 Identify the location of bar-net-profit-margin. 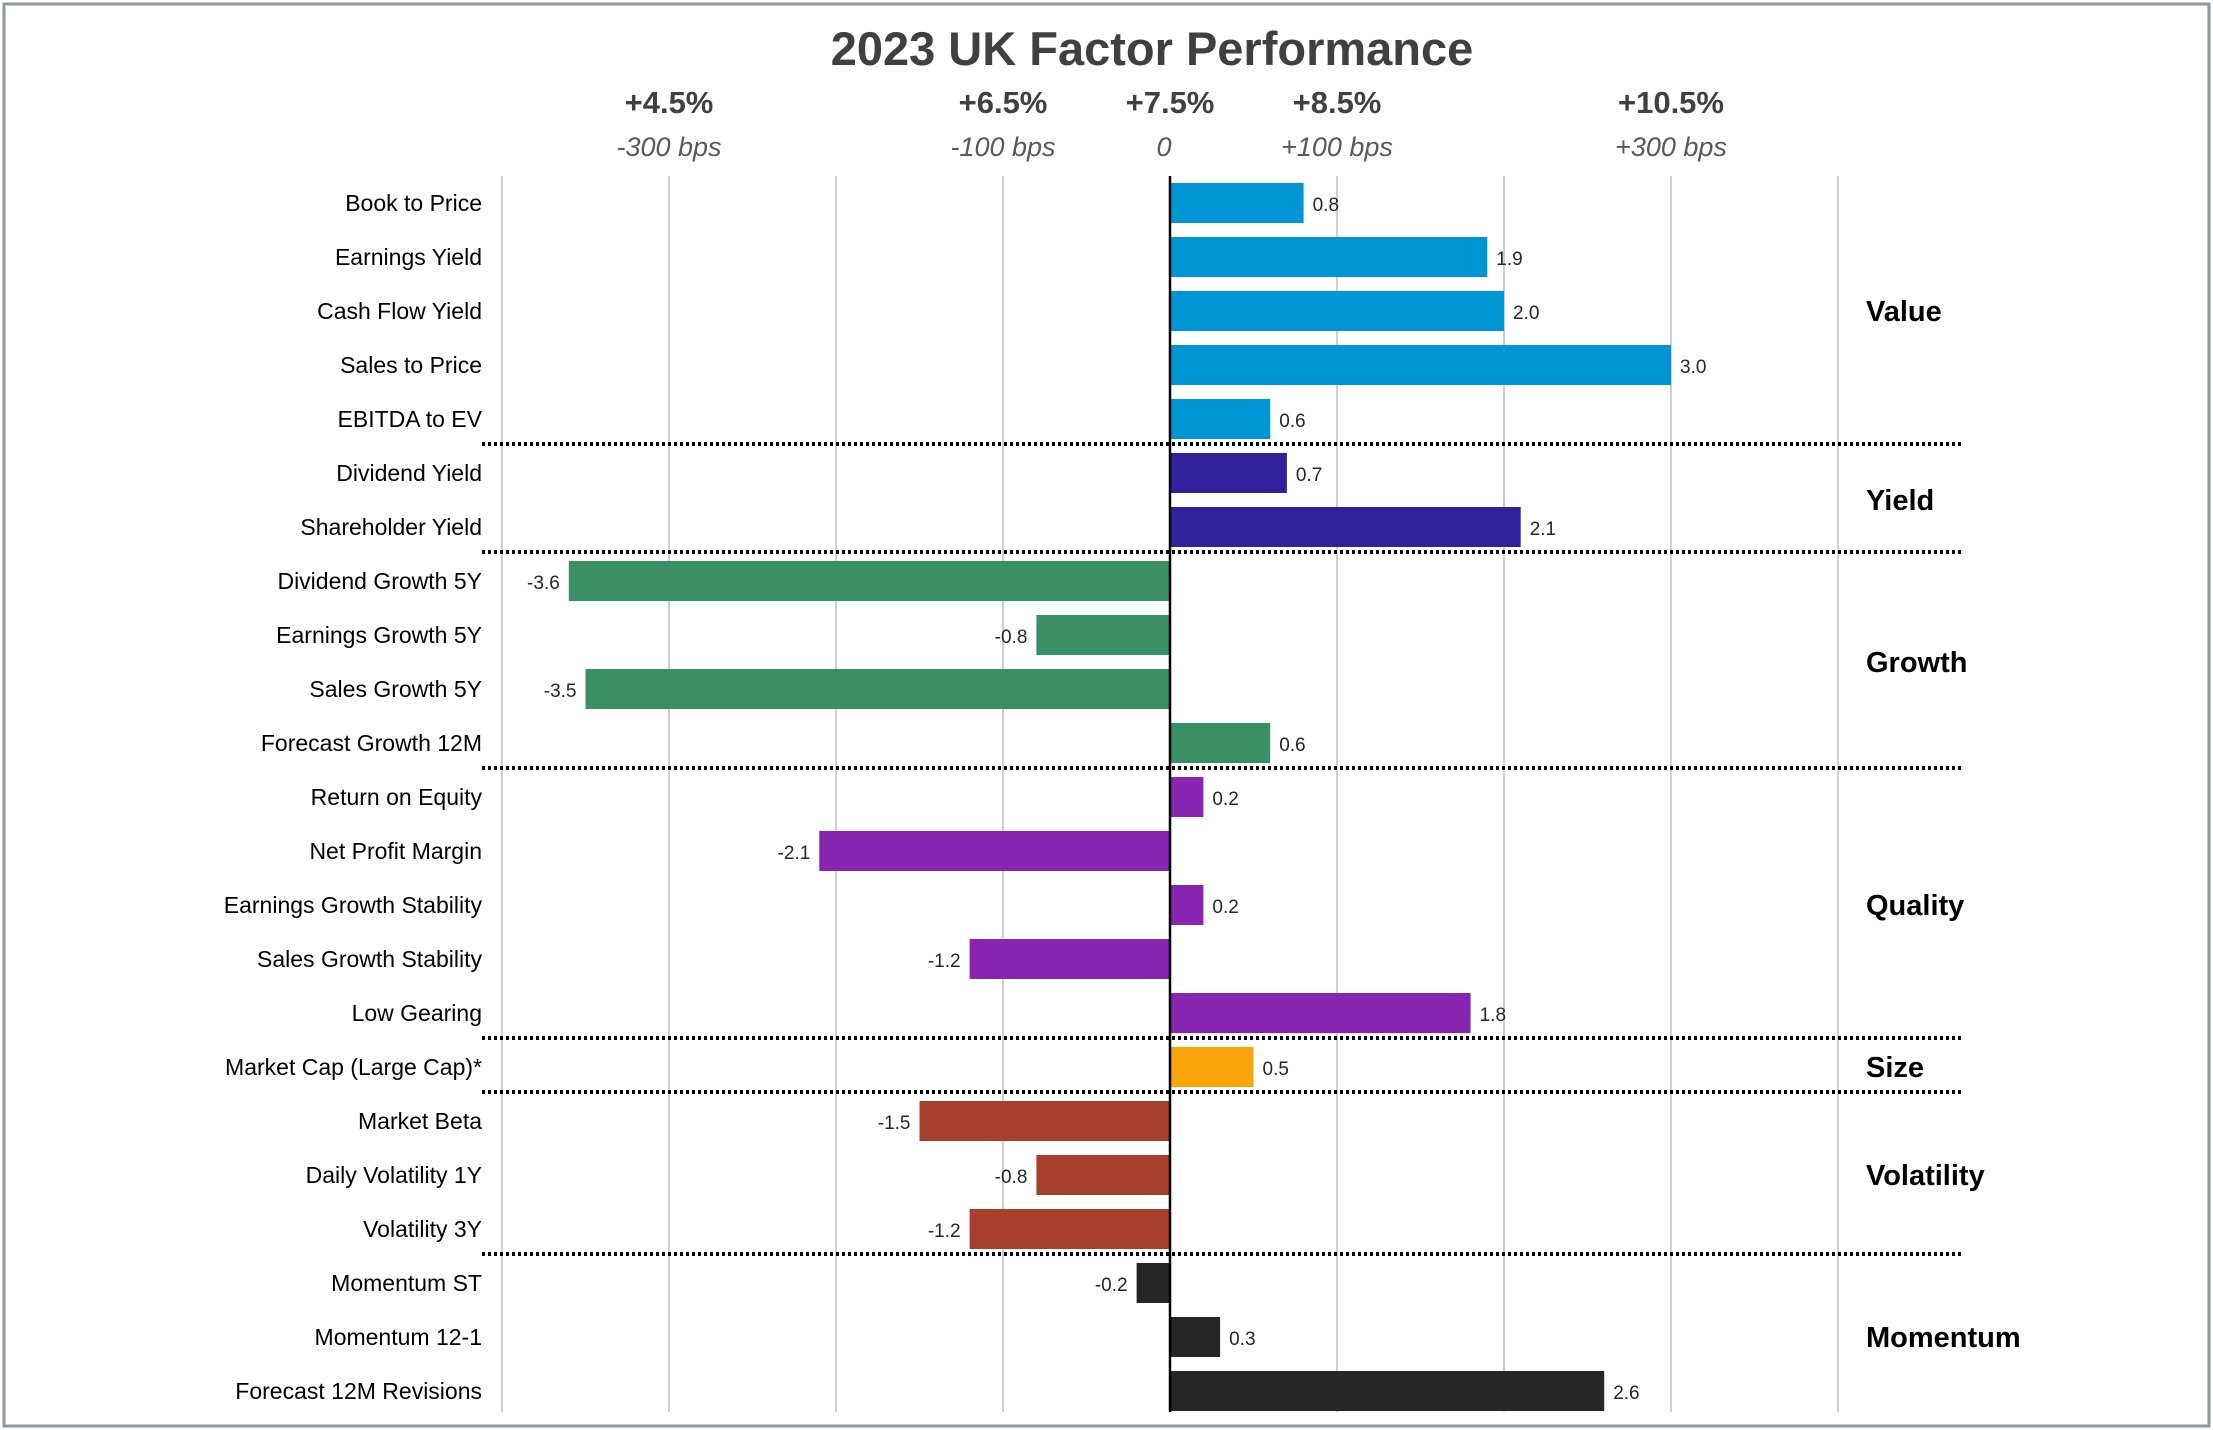
(994, 851).